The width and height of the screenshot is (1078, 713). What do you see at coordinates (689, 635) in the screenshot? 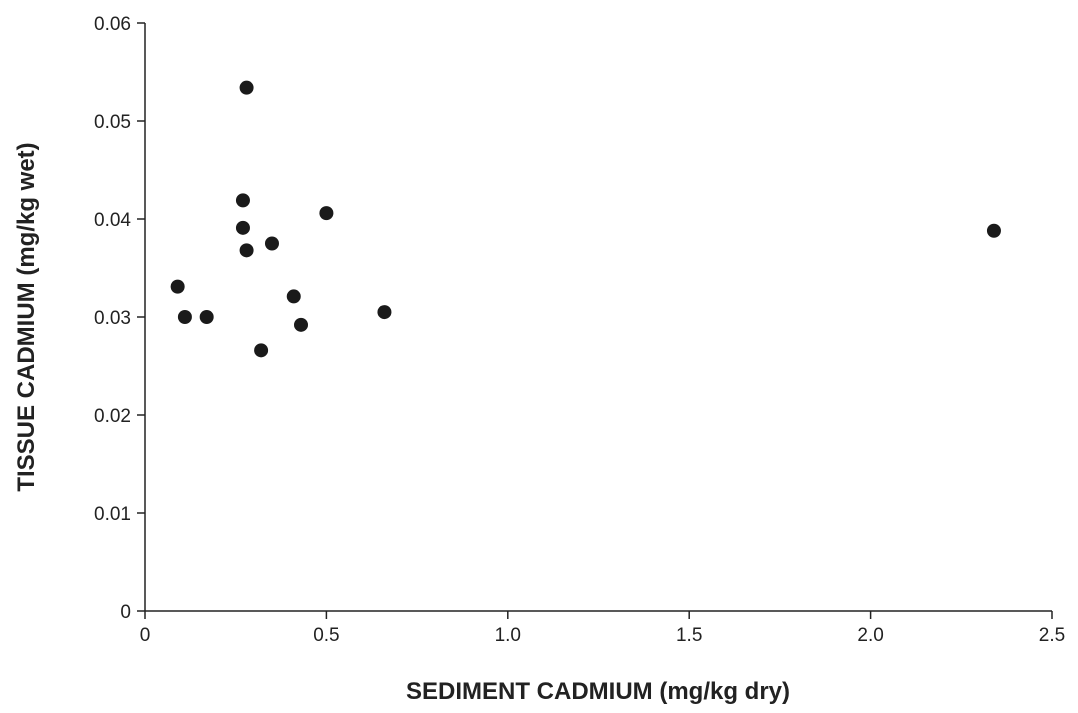
I see `x-tick-label: 1.5` at bounding box center [689, 635].